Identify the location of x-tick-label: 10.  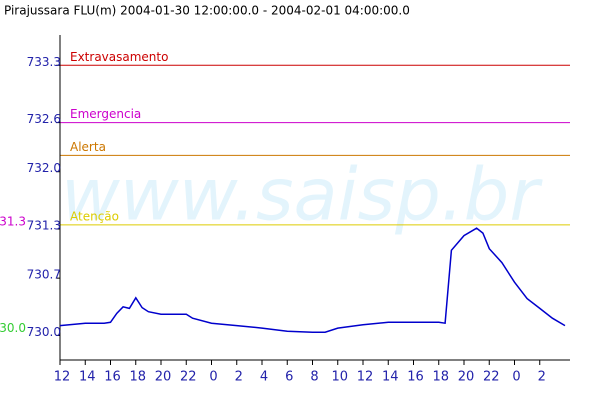
(339, 377).